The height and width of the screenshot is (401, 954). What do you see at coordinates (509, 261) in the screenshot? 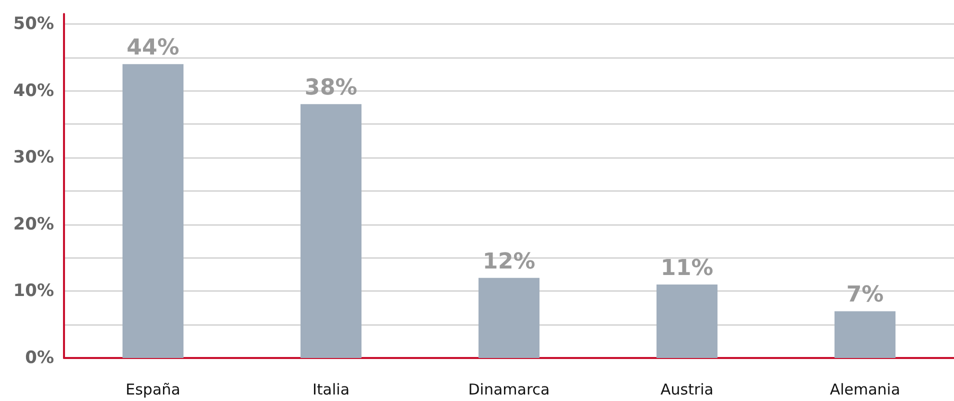
I see `data-label: 12%` at bounding box center [509, 261].